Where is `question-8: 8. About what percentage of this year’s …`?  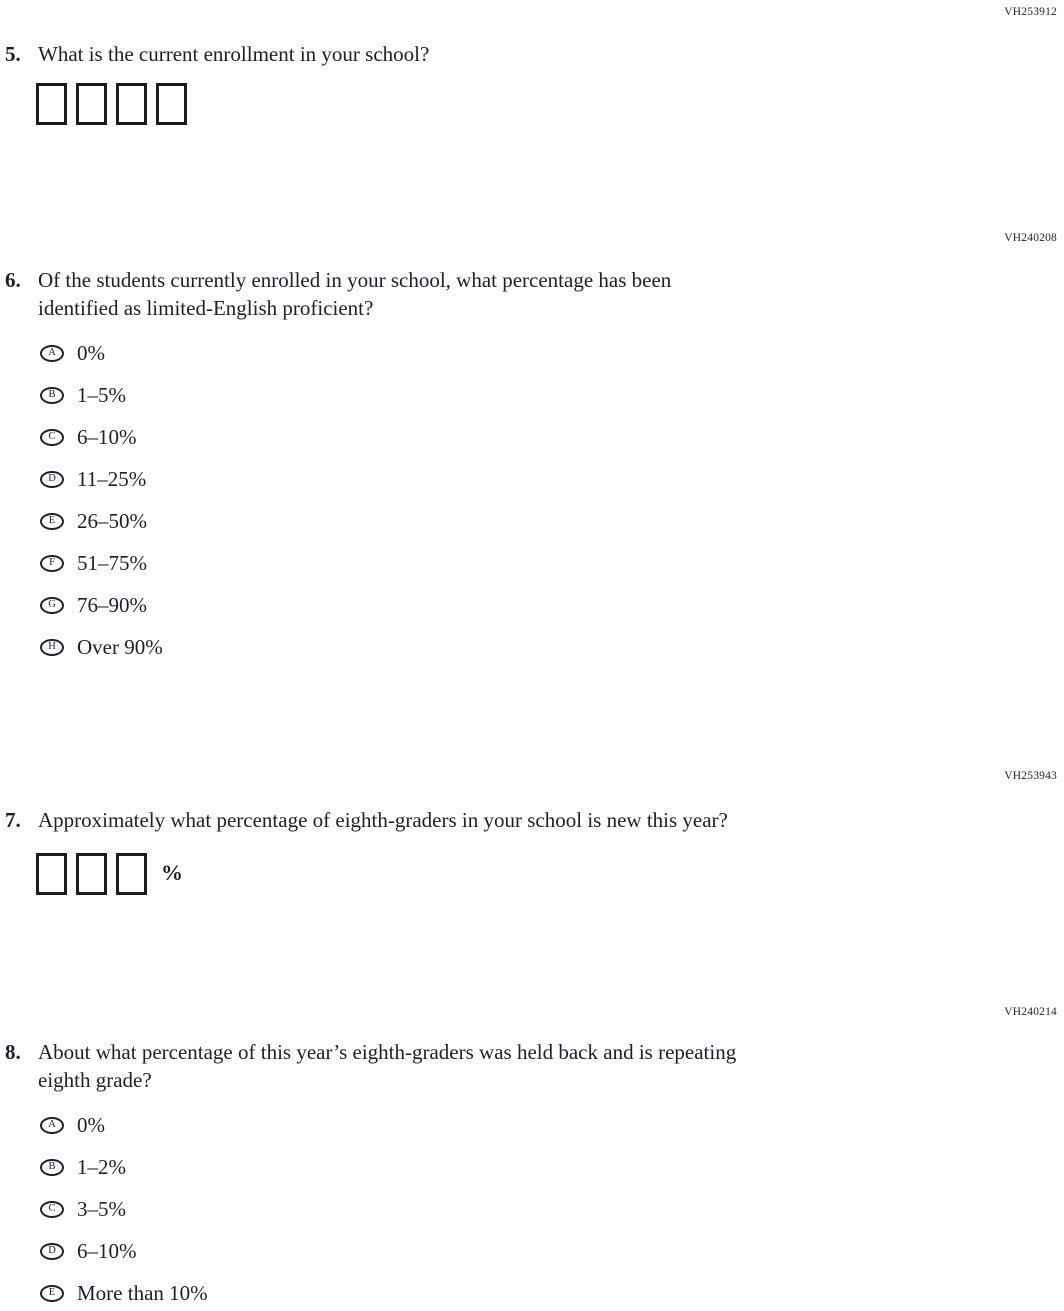
question-8: 8. About what percentage of this year’s … is located at coordinates (370, 1066).